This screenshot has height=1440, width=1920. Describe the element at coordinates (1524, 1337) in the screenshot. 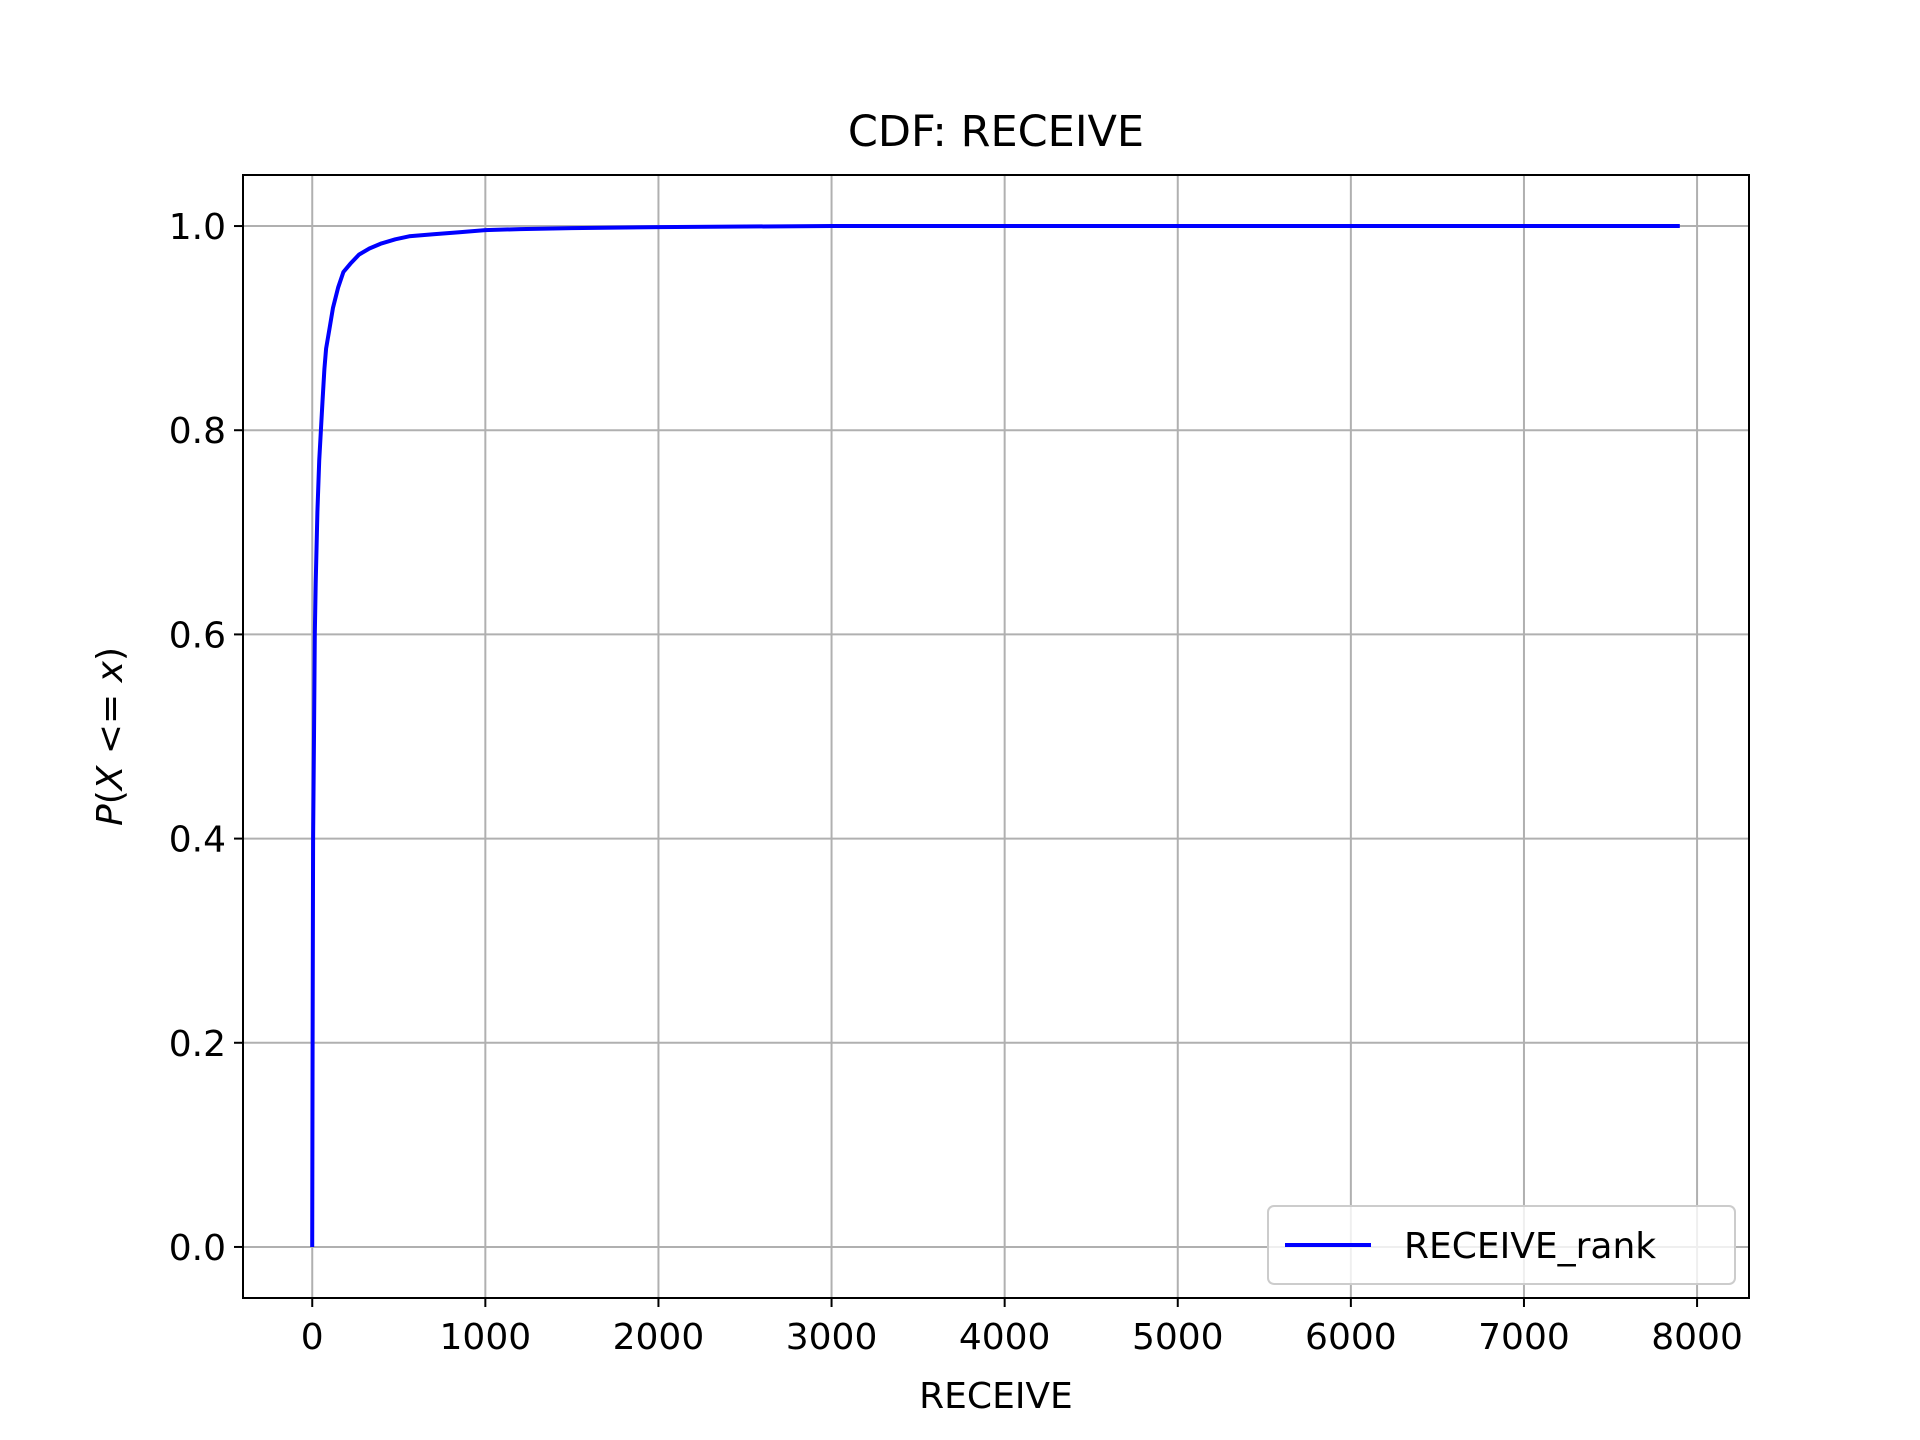

I see `x-tick-label: 7000` at that location.